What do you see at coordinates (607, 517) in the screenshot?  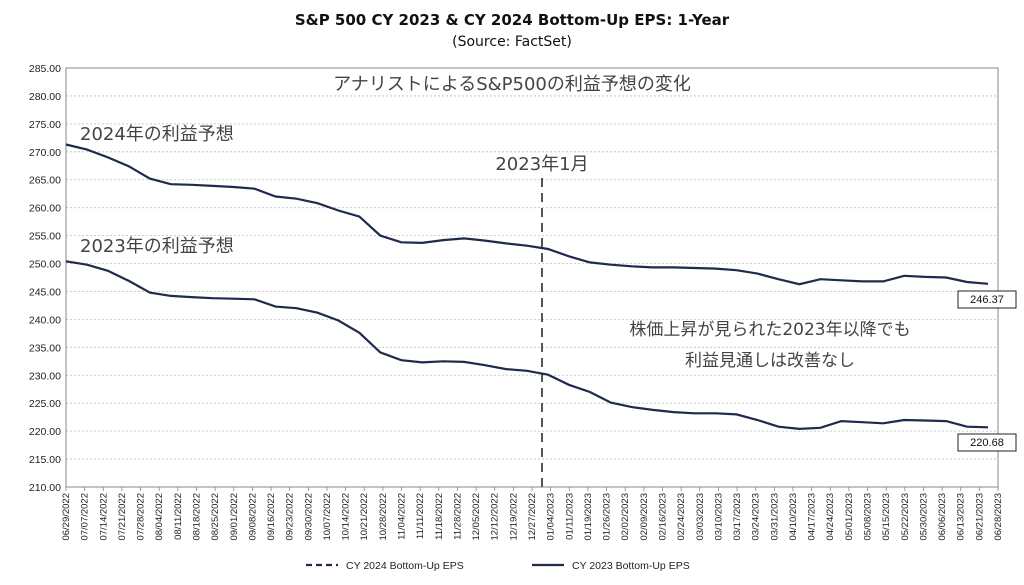 I see `x-tick-label: 01/26/2023` at bounding box center [607, 517].